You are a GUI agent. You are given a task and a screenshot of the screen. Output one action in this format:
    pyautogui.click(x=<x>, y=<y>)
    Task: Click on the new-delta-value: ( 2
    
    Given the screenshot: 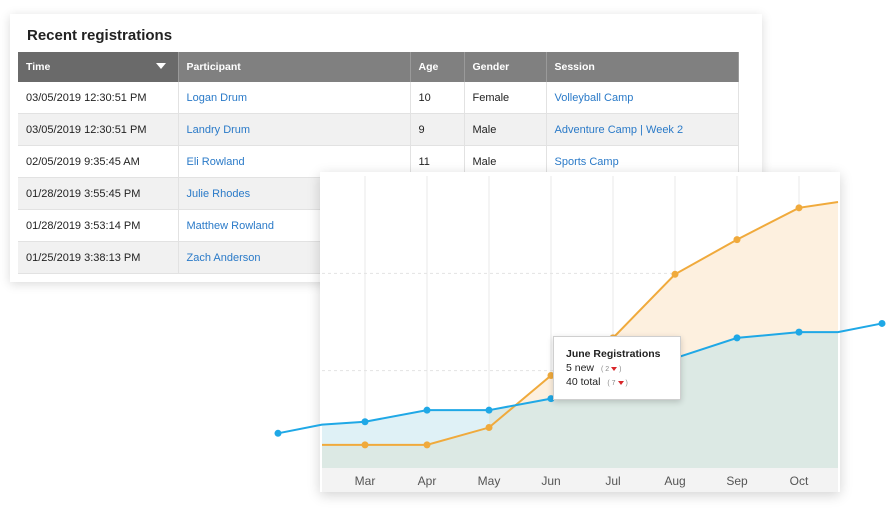 What is the action you would take?
    pyautogui.click(x=605, y=369)
    